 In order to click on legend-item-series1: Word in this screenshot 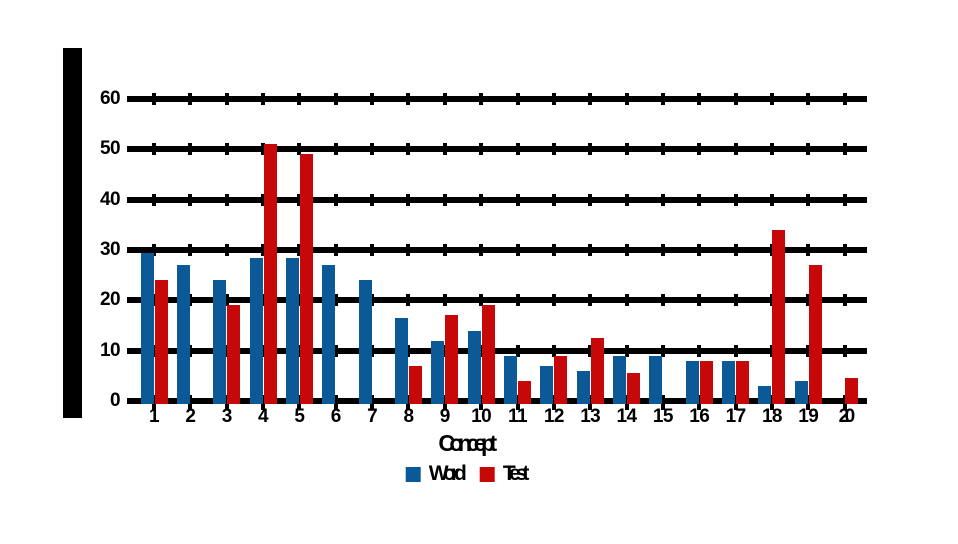, I will do `click(436, 474)`.